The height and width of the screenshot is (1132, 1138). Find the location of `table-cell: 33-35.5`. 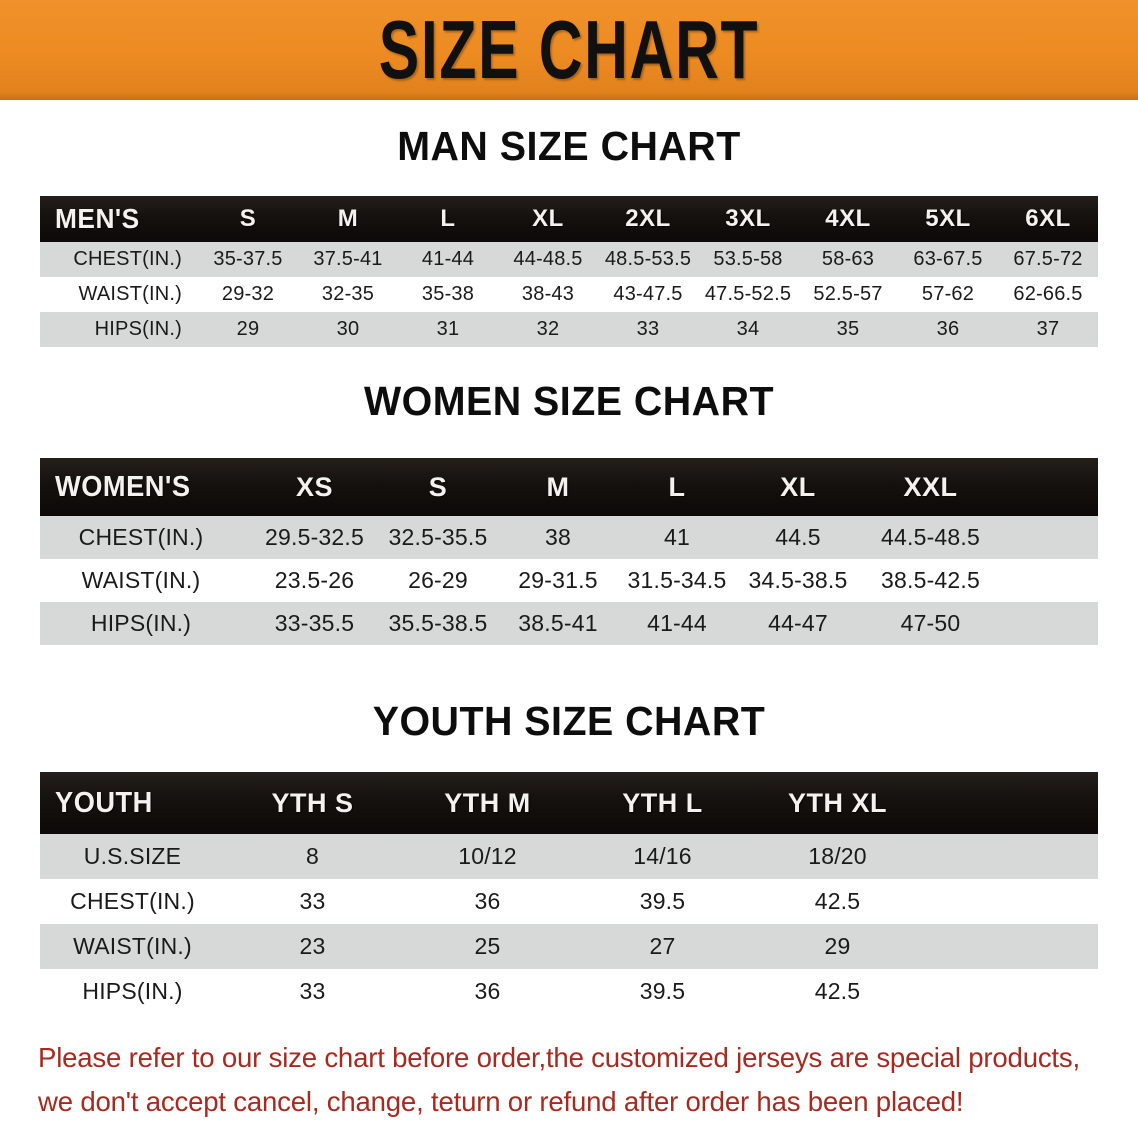

table-cell: 33-35.5 is located at coordinates (314, 623).